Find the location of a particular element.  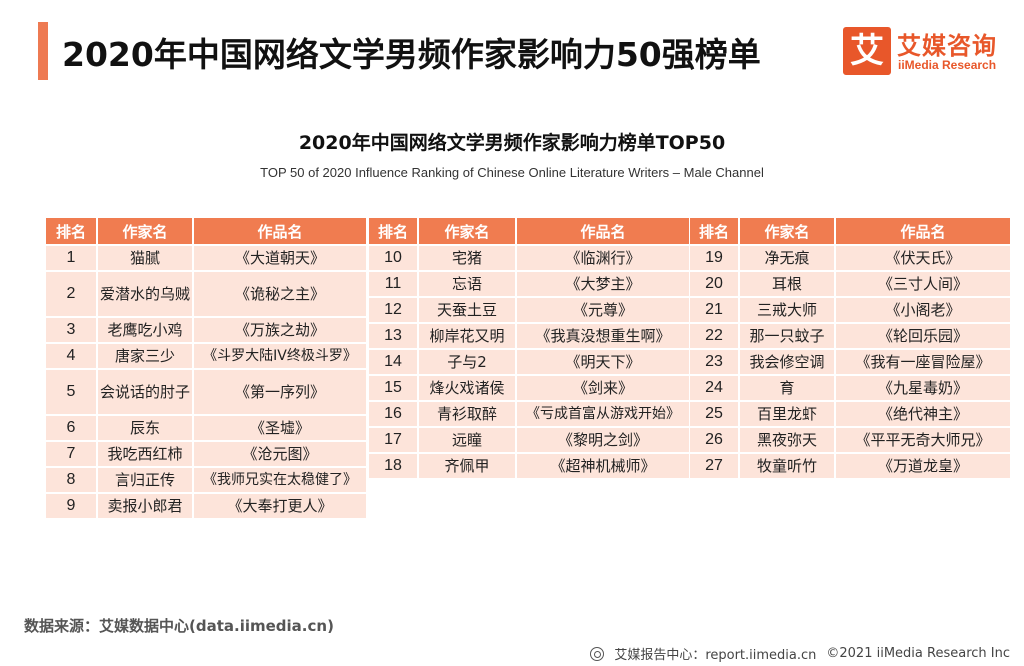

rank-cell: 4 is located at coordinates (72, 356).